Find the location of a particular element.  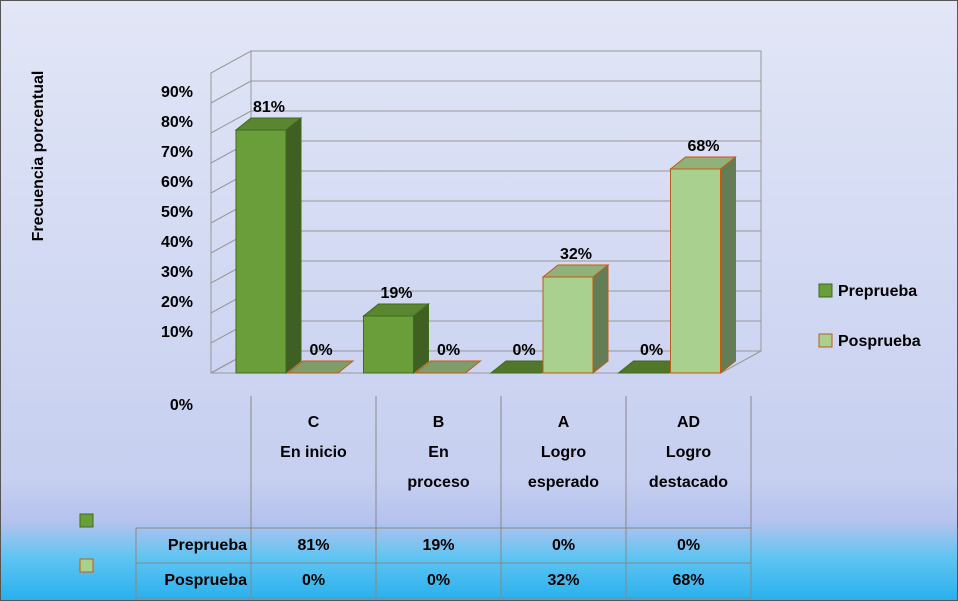

category-label: AD is located at coordinates (688, 422).